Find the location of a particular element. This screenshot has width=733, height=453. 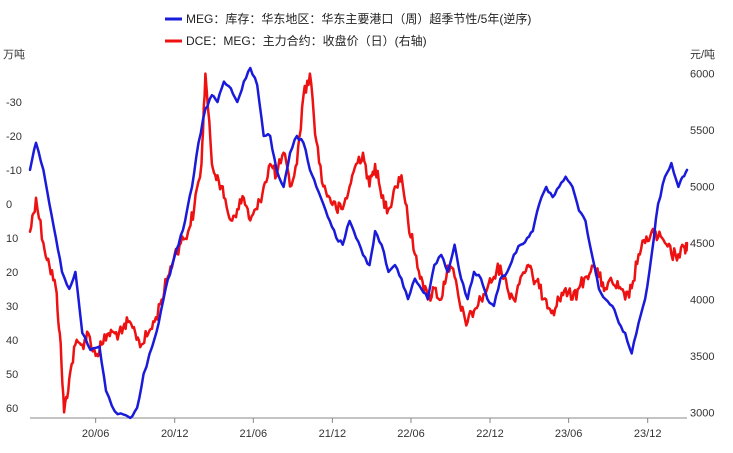

x-tick-label-23-12: 23/12 is located at coordinates (648, 434).